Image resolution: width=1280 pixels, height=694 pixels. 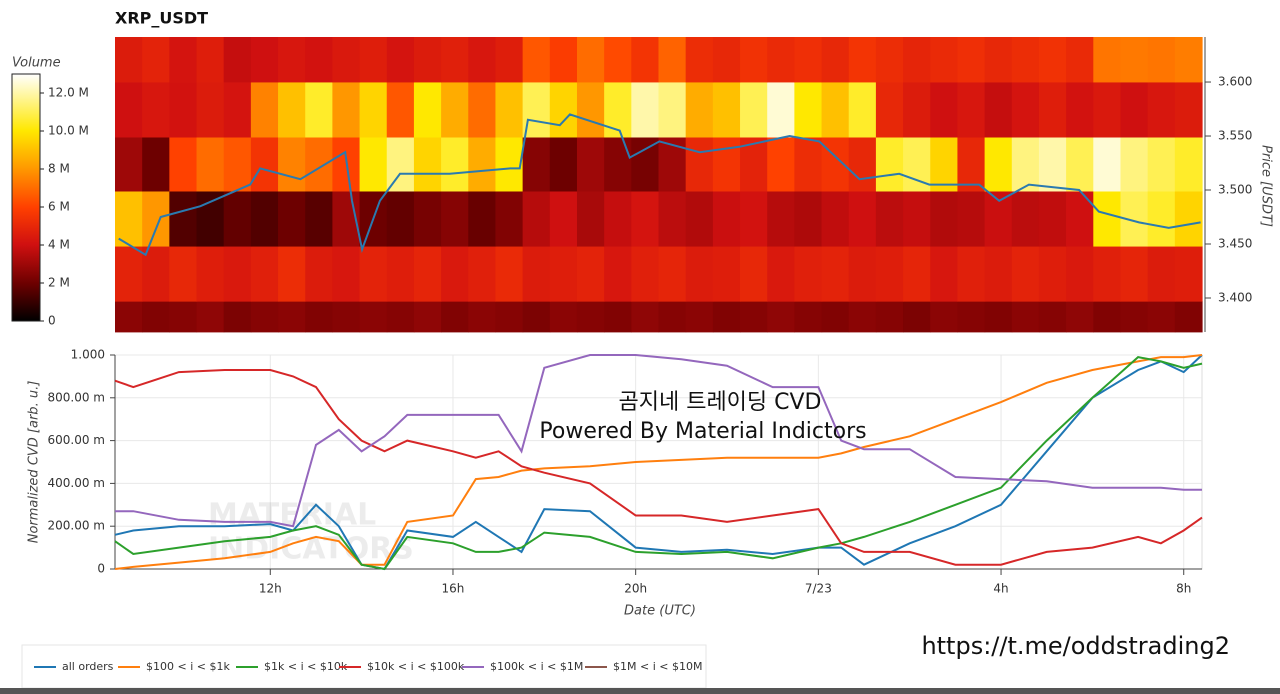 I want to click on legend-label: $10k < i < $100k, so click(x=416, y=666).